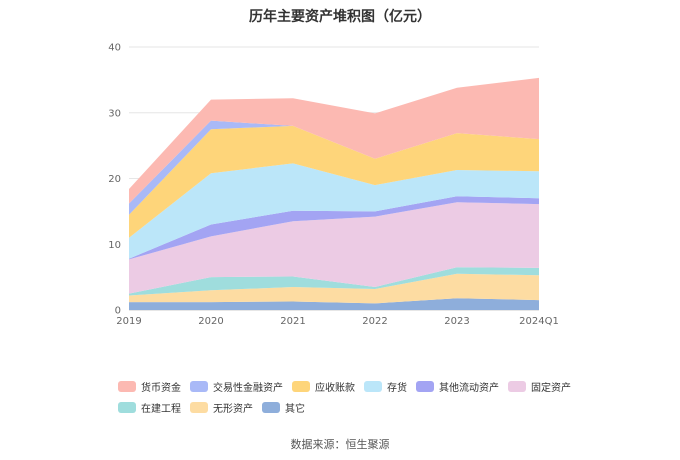 This screenshot has width=680, height=460. Describe the element at coordinates (334, 228) in the screenshot. I see `area-其他流动资产` at that location.